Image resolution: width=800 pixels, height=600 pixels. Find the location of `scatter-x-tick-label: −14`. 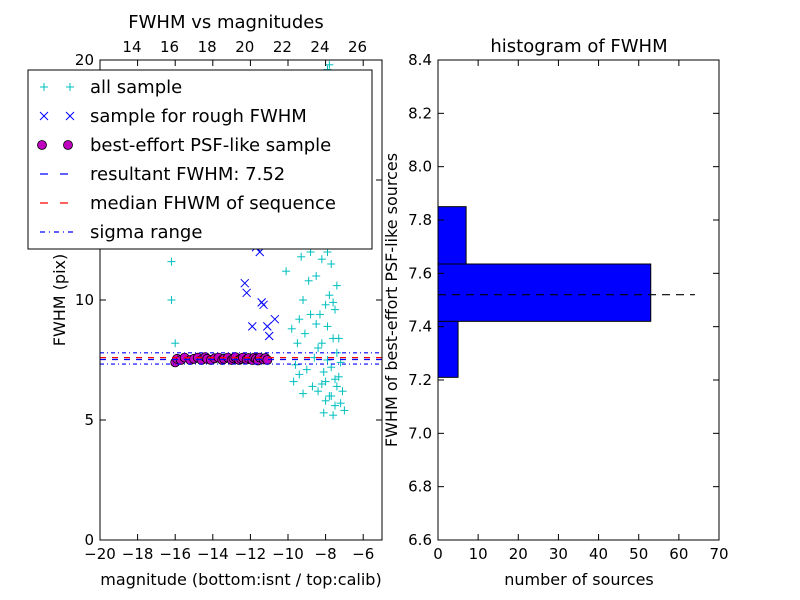

scatter-x-tick-label: −14 is located at coordinates (213, 554).